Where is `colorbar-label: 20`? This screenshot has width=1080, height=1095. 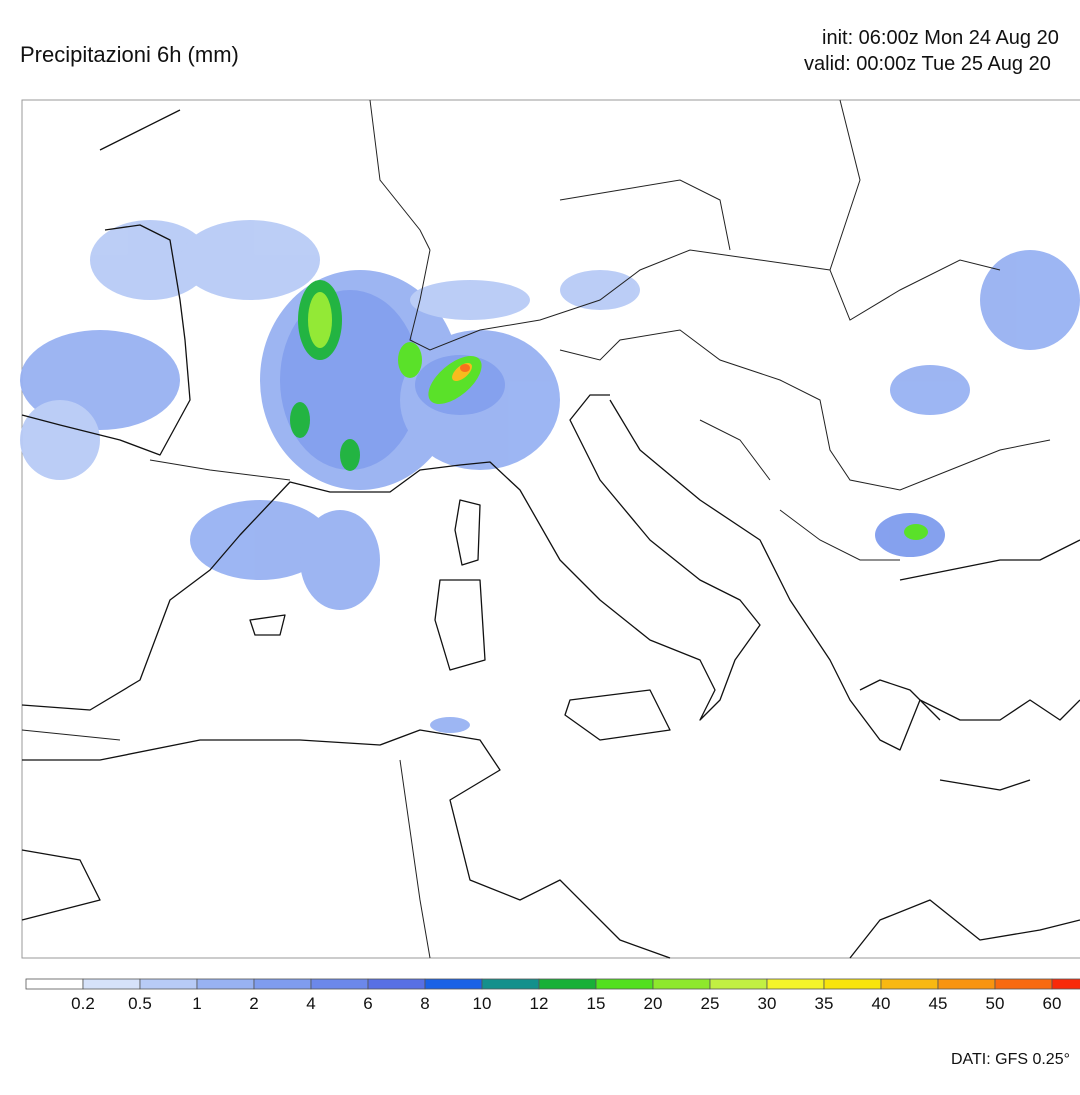 colorbar-label: 20 is located at coordinates (653, 1003).